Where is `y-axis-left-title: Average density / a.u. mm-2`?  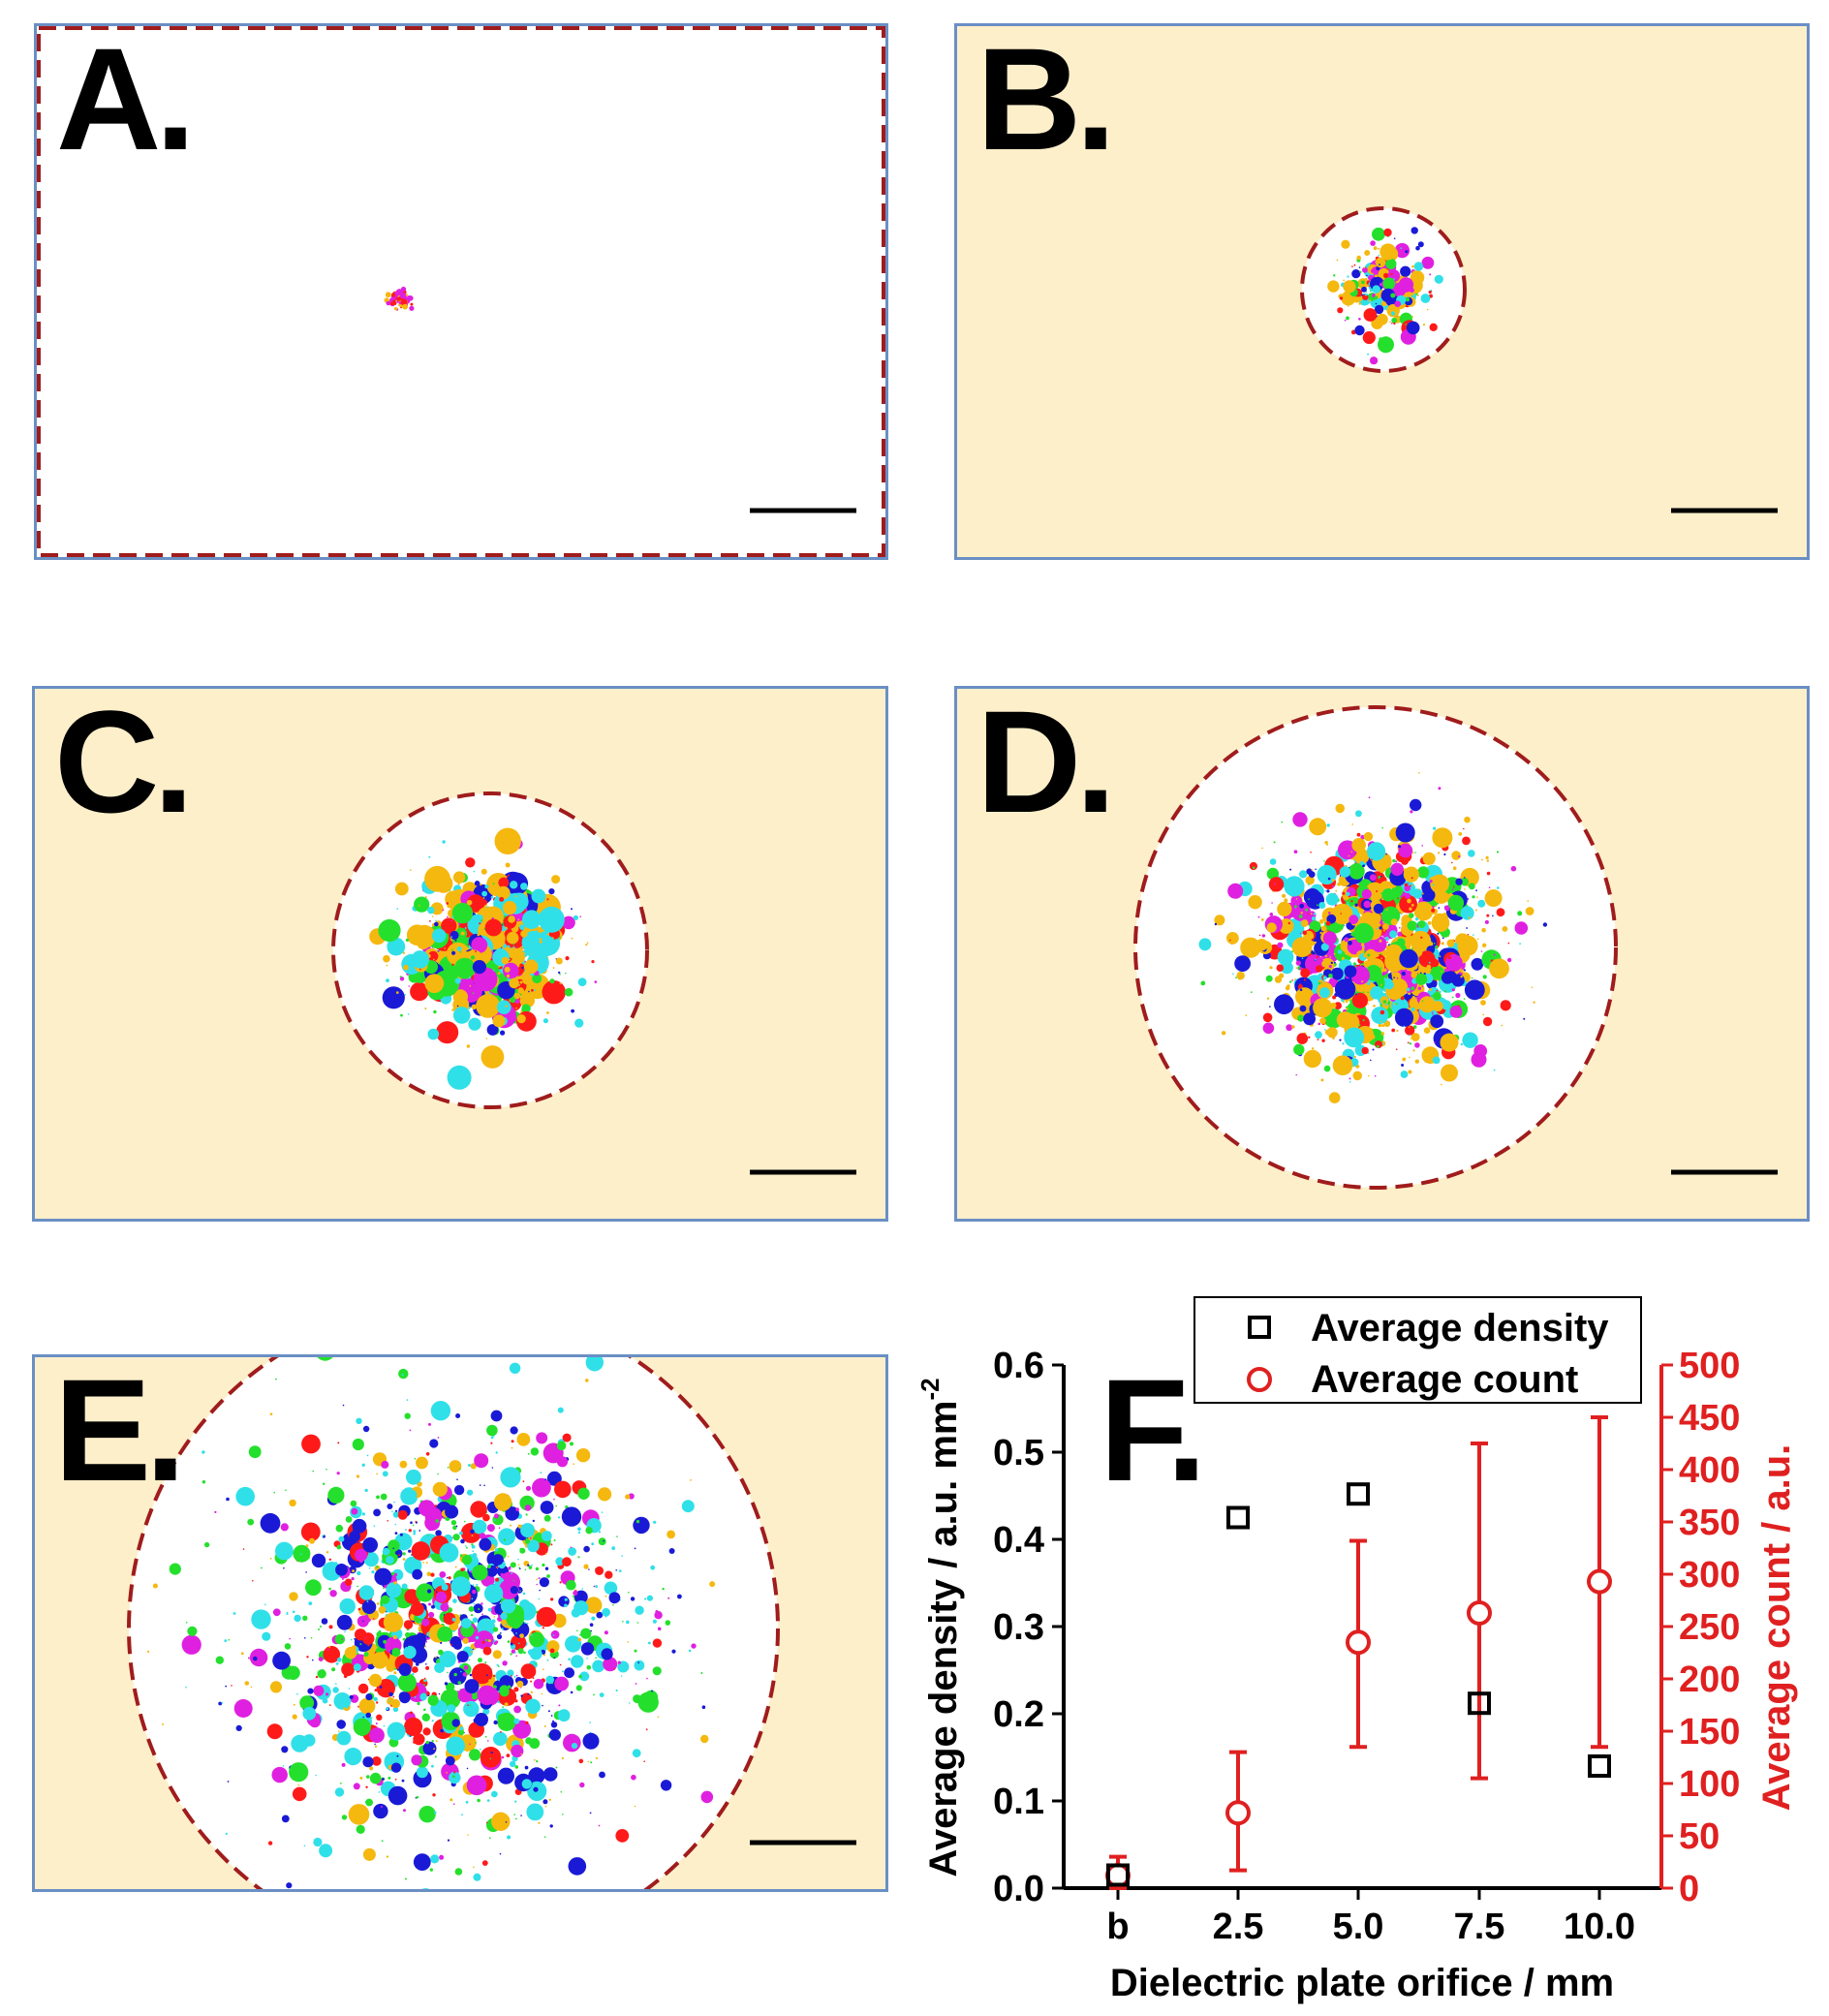
y-axis-left-title: Average density / a.u. mm-2 is located at coordinates (940, 1627).